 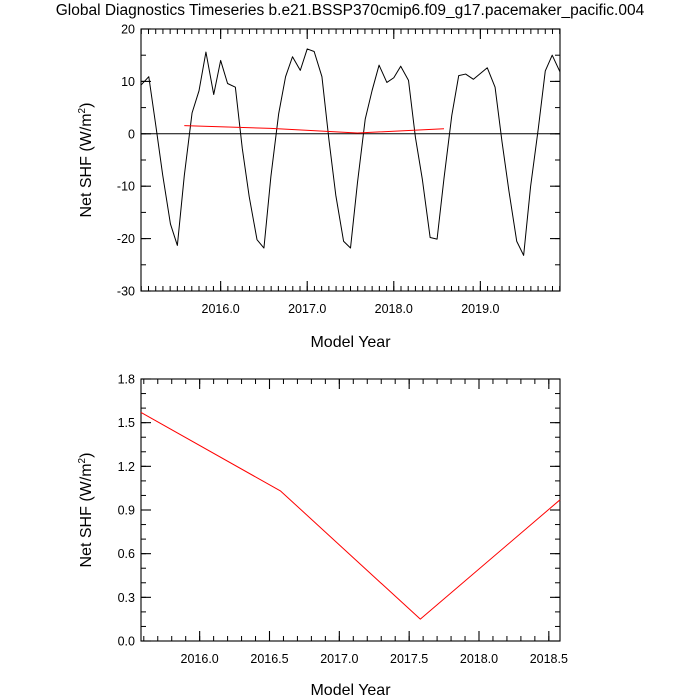 I want to click on chart2-y-tick-label: 1.8, so click(x=126, y=380).